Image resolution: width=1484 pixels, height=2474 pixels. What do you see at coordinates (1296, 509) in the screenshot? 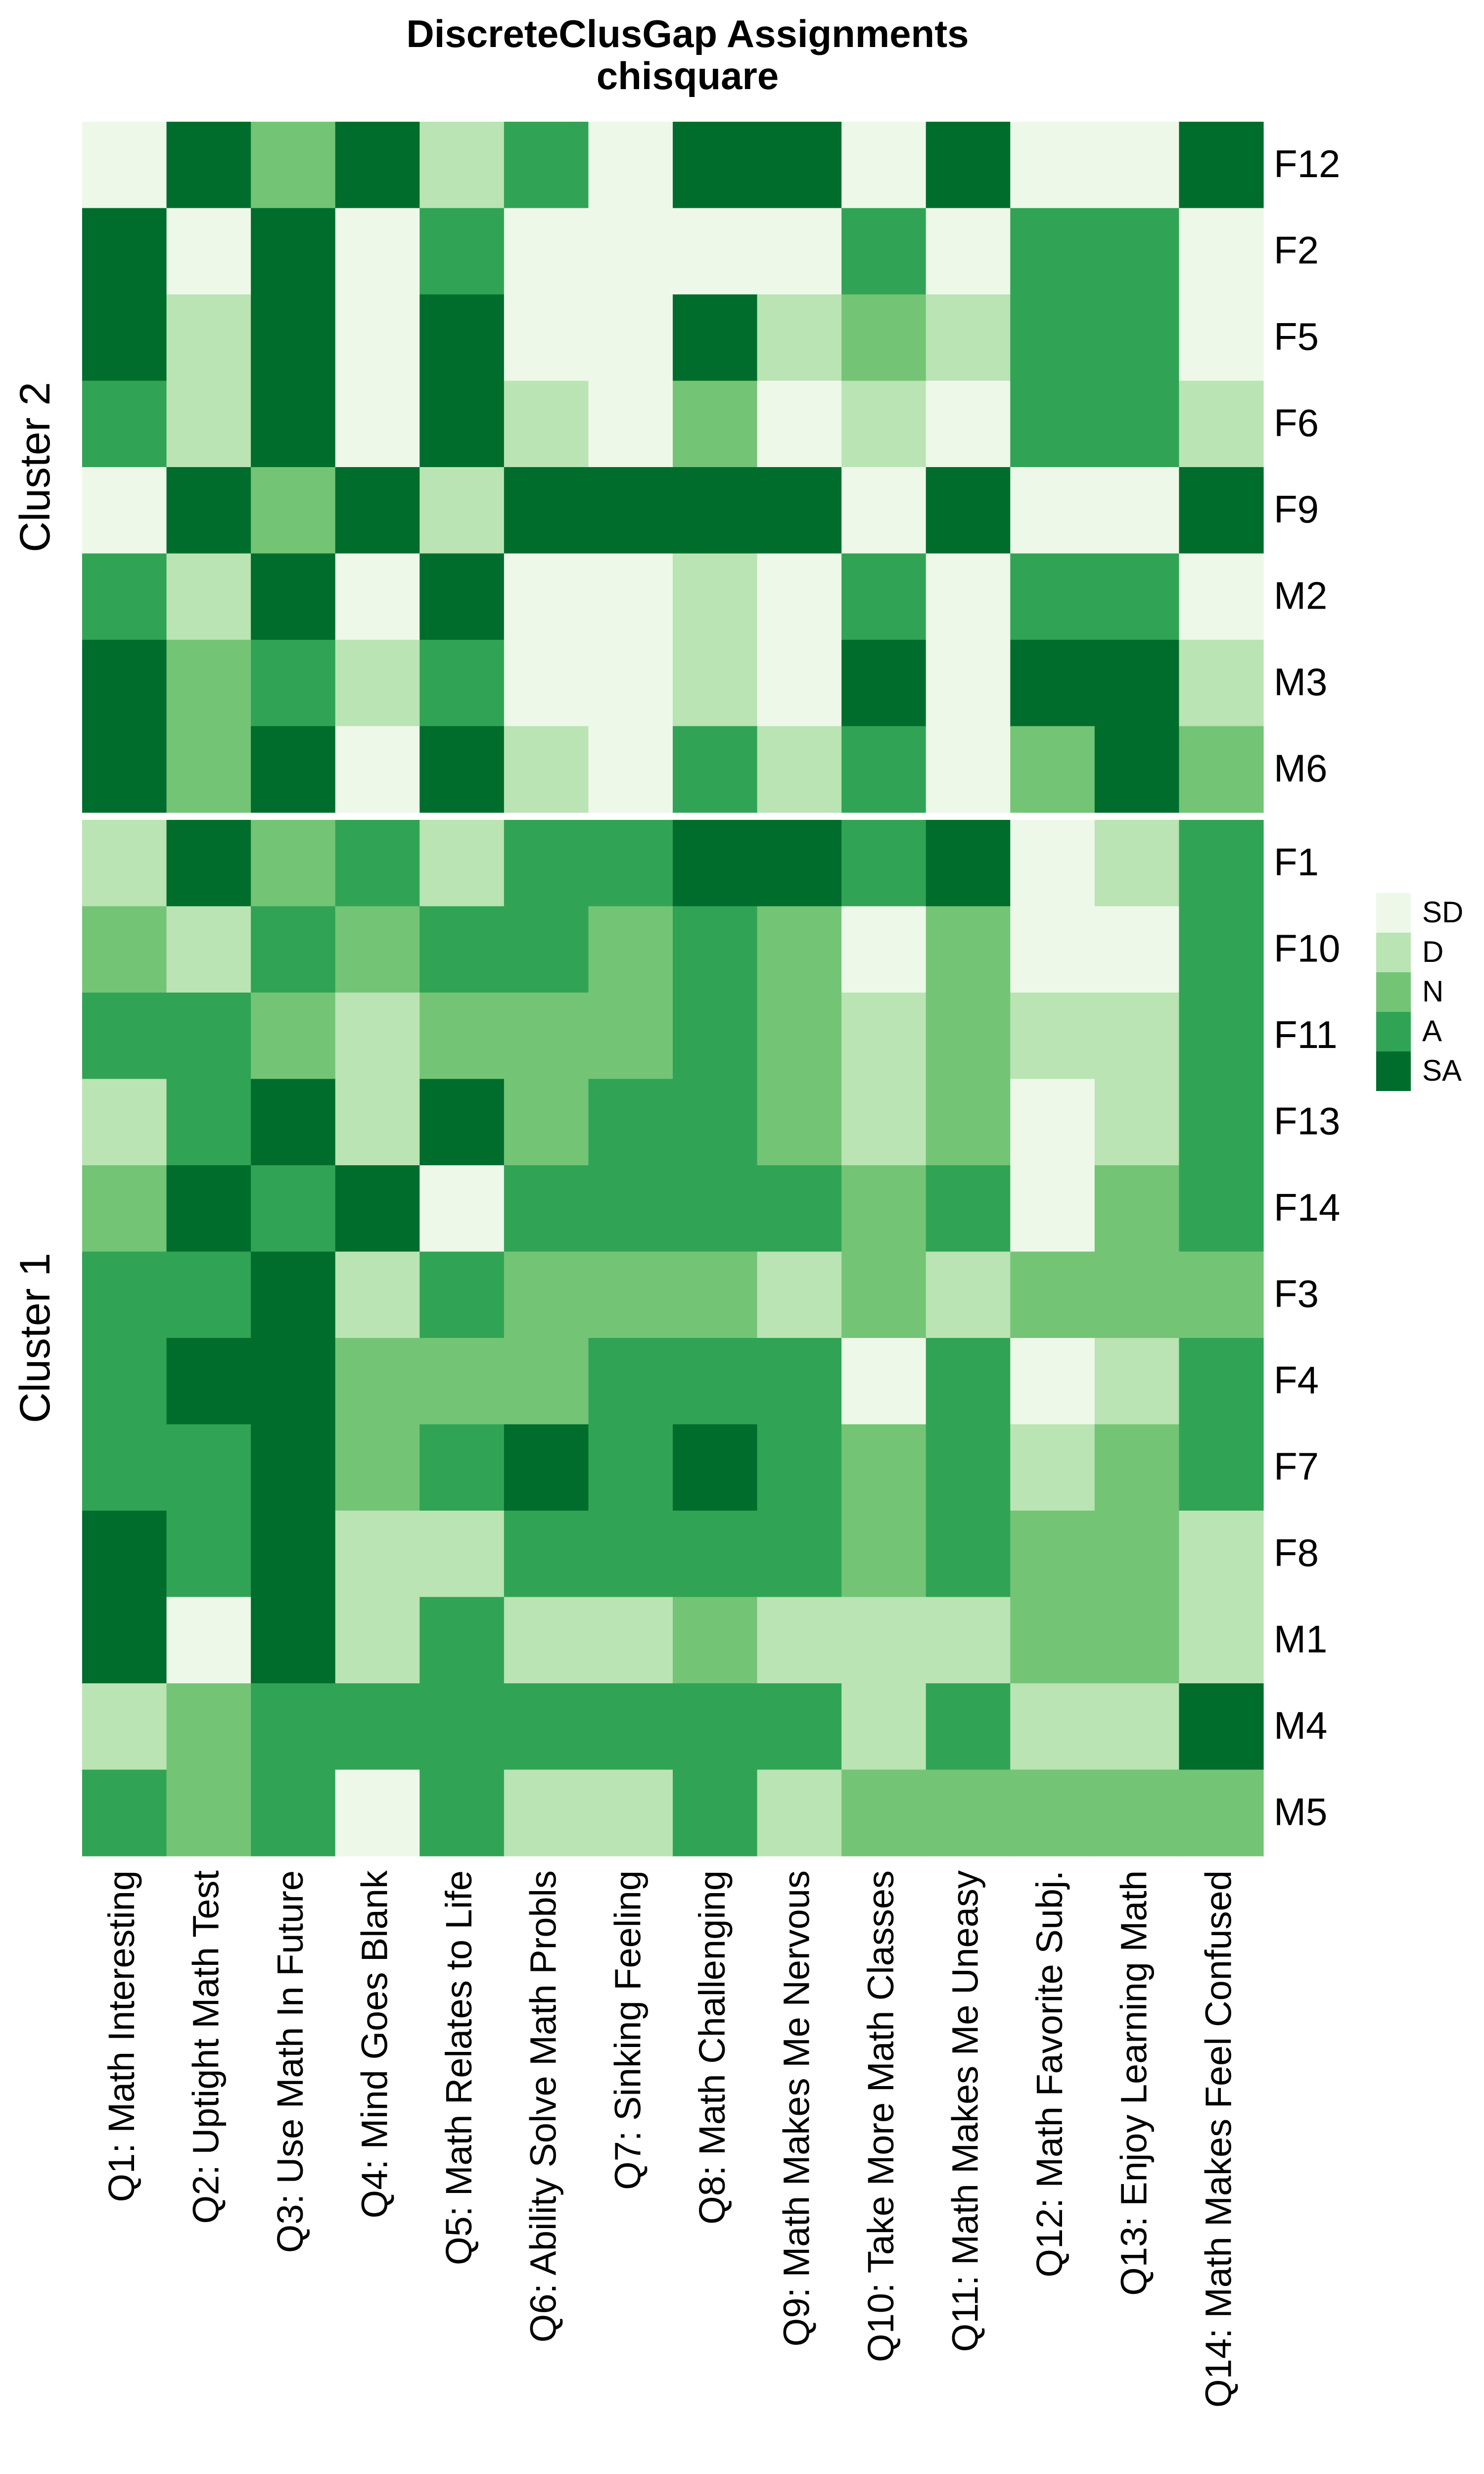
I see `row-label: F9` at bounding box center [1296, 509].